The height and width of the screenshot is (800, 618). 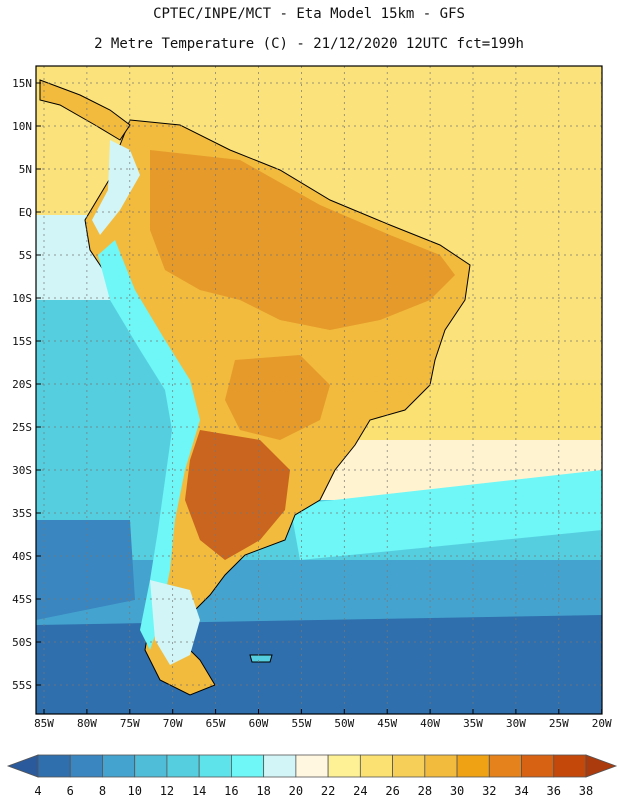 I want to click on andes-cold, so click(x=149, y=445).